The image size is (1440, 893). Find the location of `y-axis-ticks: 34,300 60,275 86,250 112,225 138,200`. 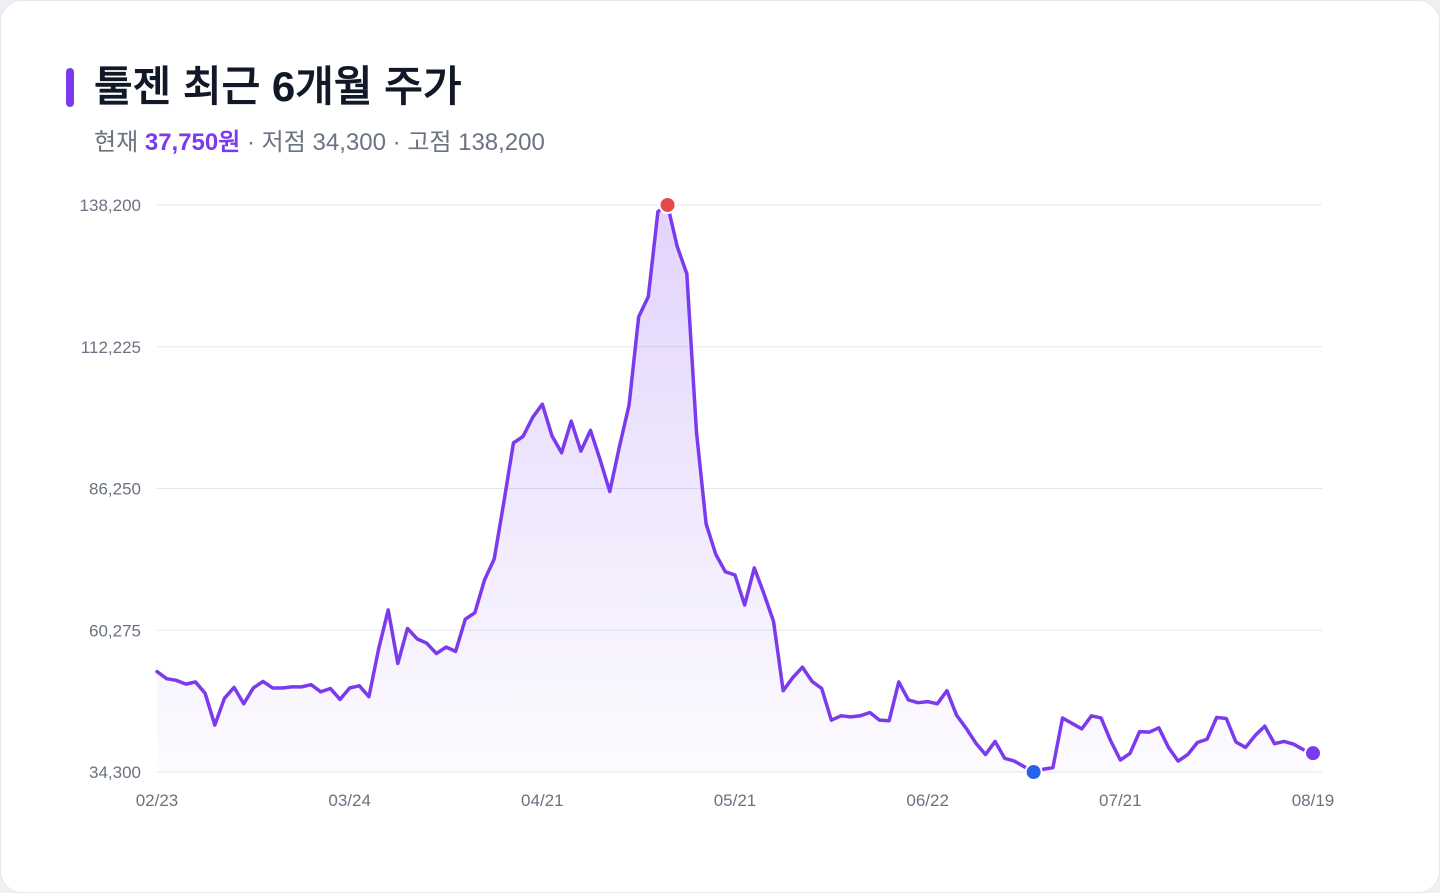

y-axis-ticks: 34,300 60,275 86,250 112,225 138,200 is located at coordinates (110, 489).